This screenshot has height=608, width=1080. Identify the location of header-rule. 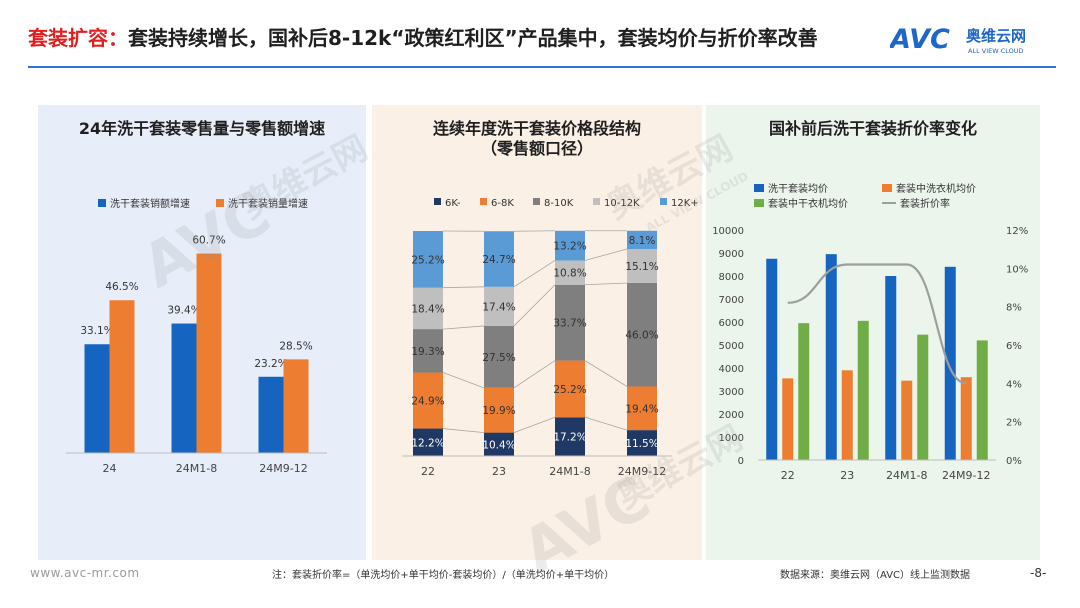
(542, 67).